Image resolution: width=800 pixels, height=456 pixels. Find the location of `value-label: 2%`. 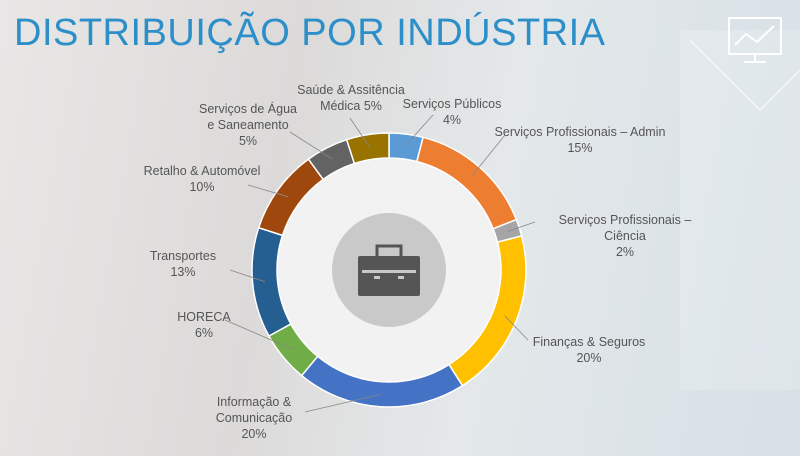

value-label: 2% is located at coordinates (625, 252).